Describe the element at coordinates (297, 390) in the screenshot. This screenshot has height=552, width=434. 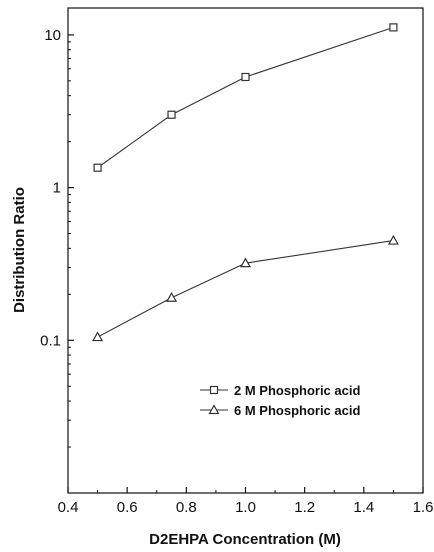
I see `legend-label: 2 M Phosphoric acid` at that location.